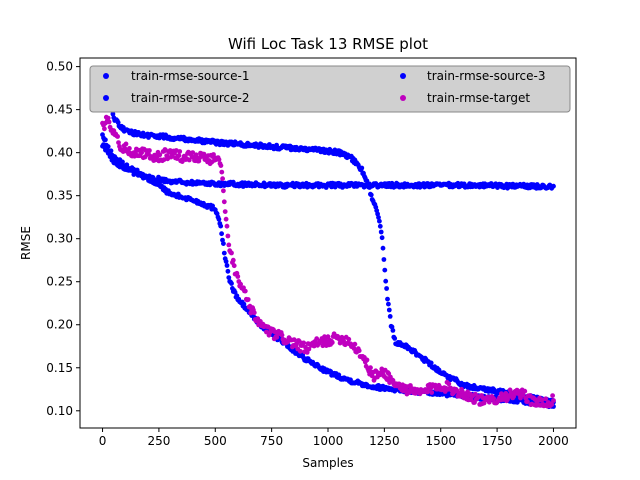  I want to click on legend-label-source-3: train-rmse-source-3, so click(486, 76).